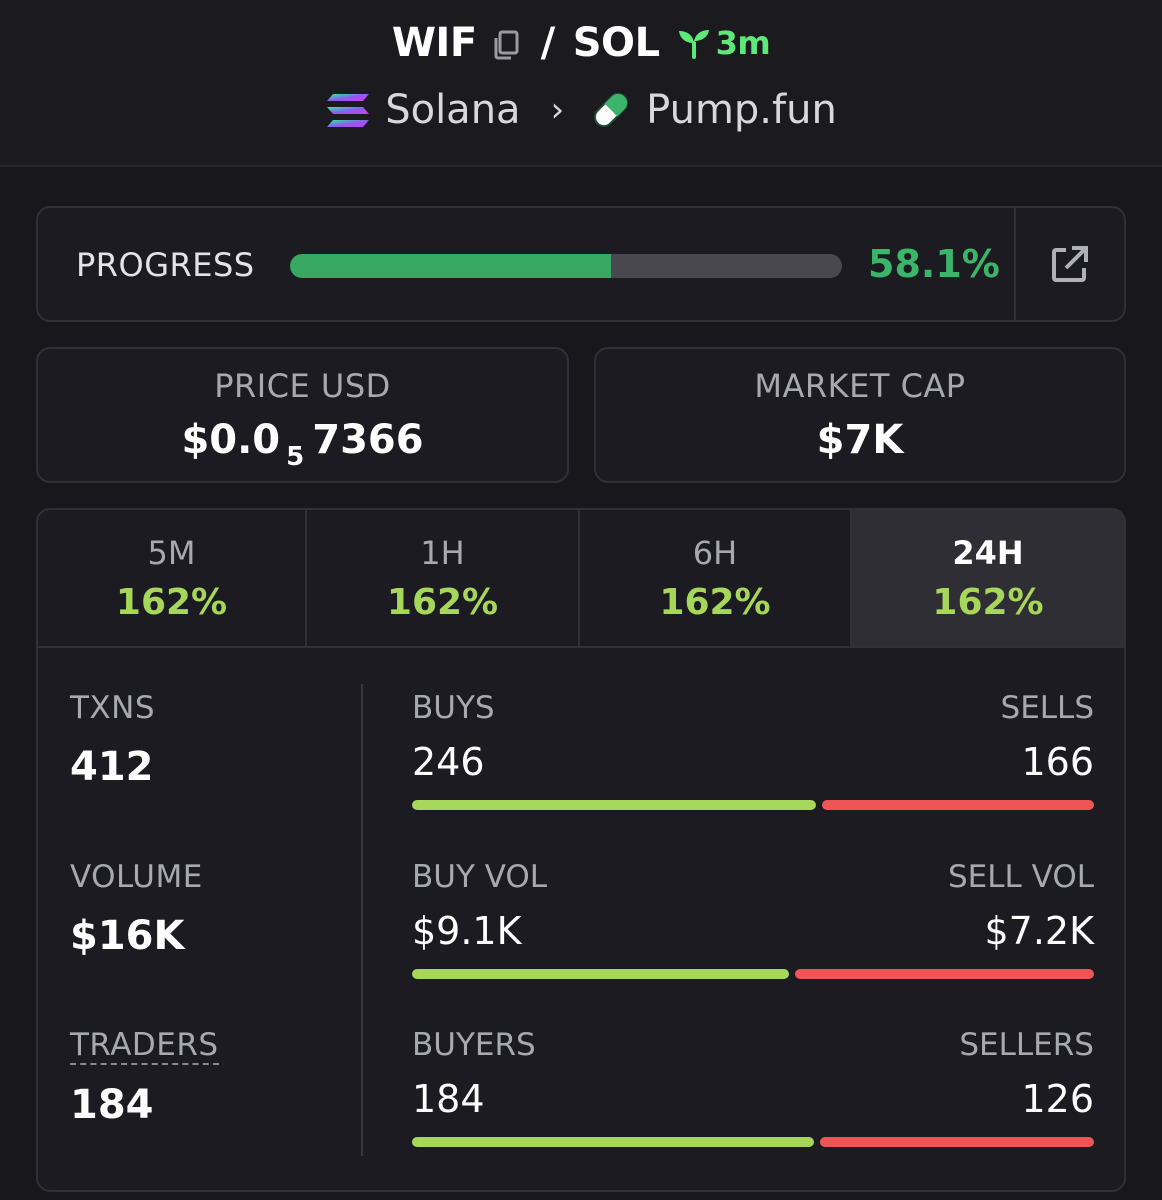 This screenshot has height=1200, width=1162. Describe the element at coordinates (467, 931) in the screenshot. I see `buy-vol-value: $9.1K` at that location.